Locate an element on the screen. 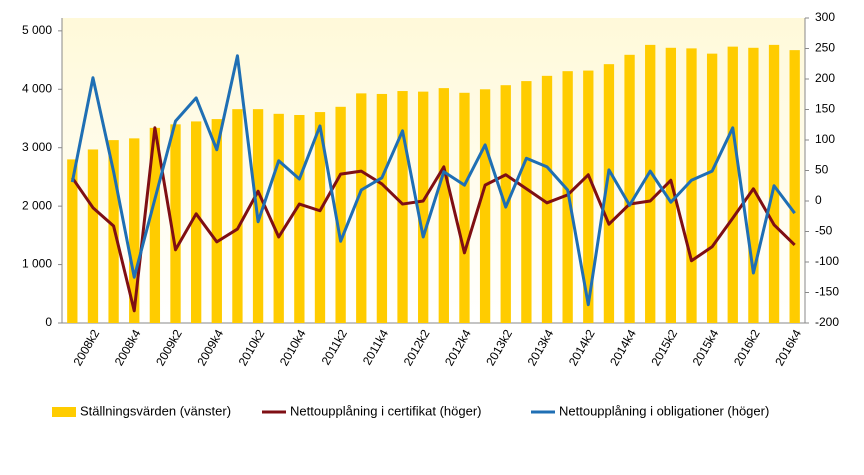  x-tick-label: 2015k4 is located at coordinates (706, 347).